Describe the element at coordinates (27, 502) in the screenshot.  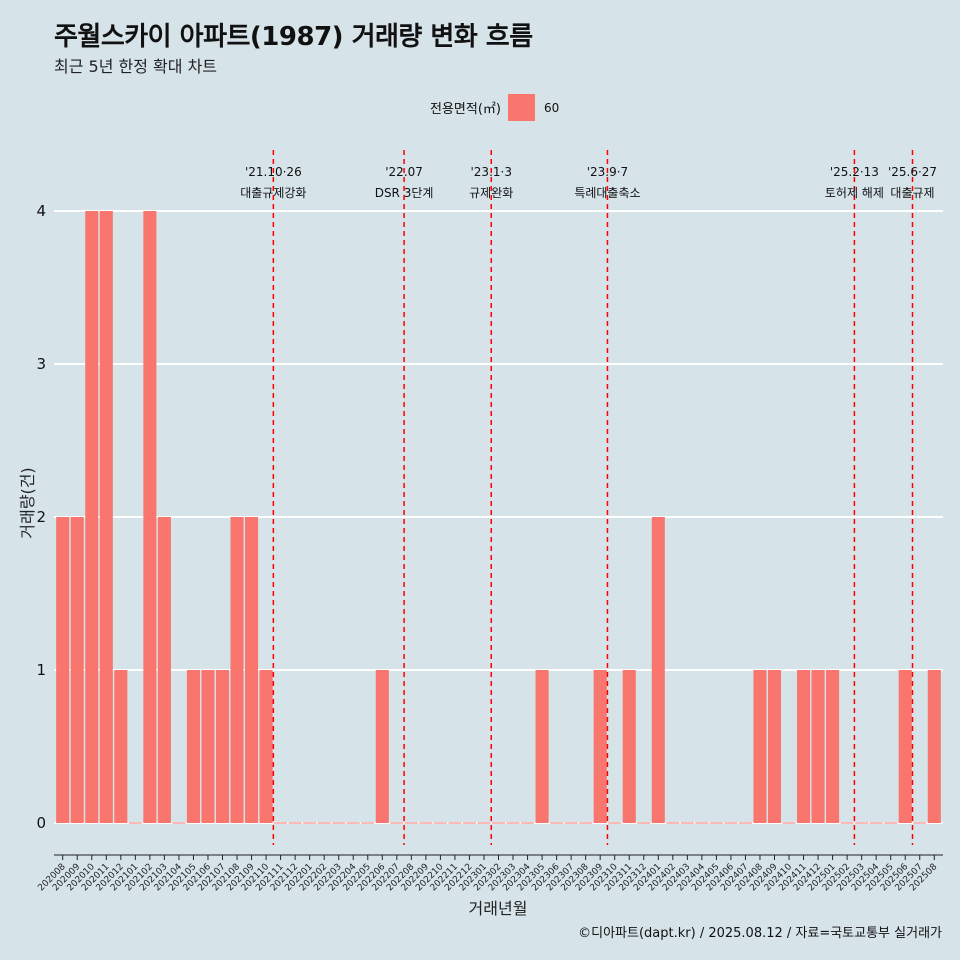
I see `y-axis-title: 거래량(건)` at that location.